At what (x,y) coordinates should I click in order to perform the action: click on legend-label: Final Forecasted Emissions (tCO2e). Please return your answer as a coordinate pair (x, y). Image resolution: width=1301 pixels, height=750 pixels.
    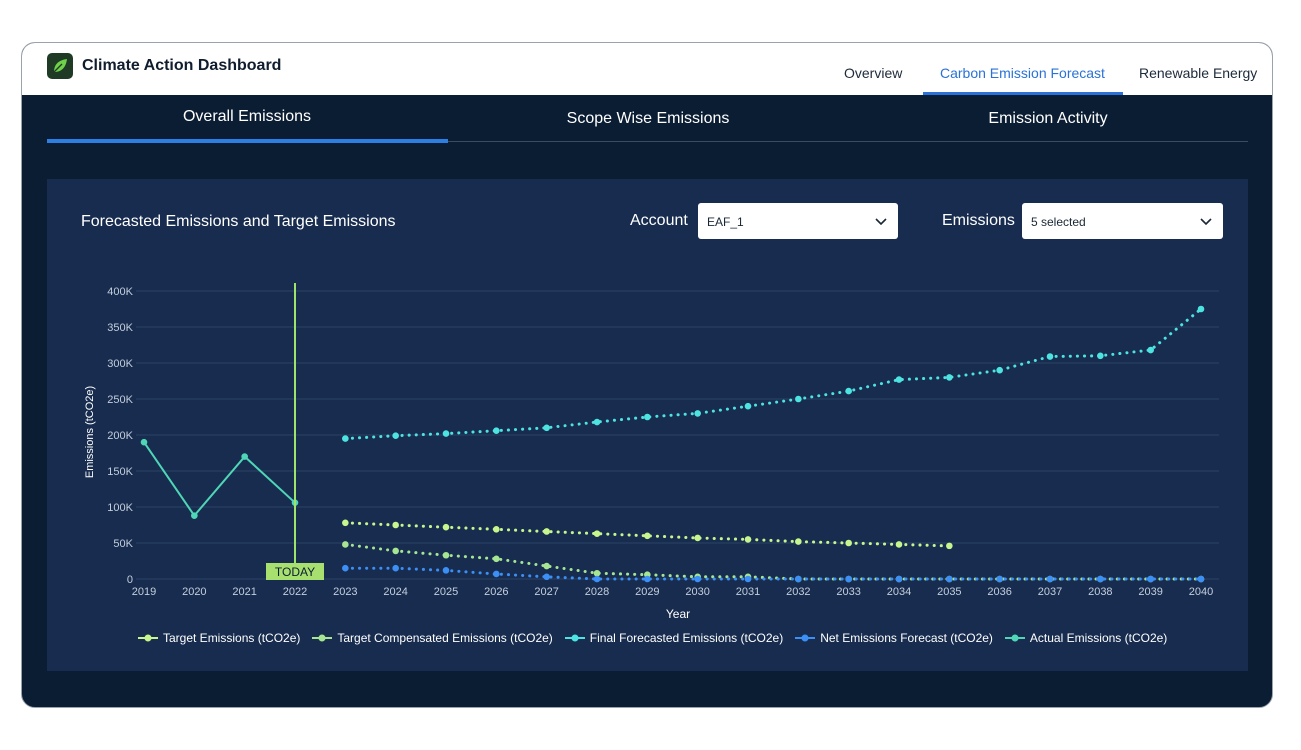
    Looking at the image, I should click on (686, 638).